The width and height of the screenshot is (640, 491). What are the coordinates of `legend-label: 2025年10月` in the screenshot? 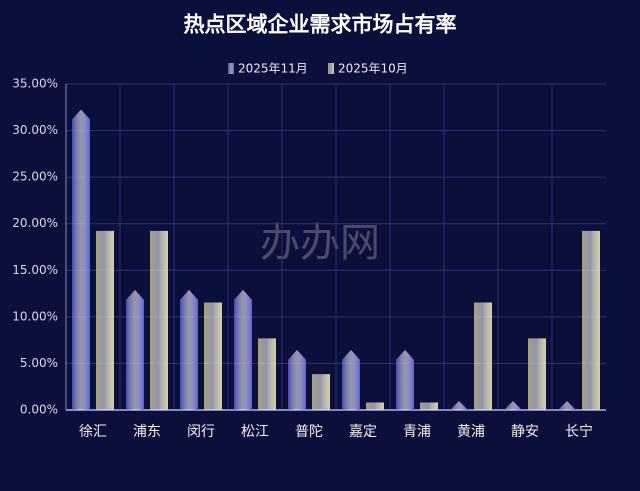 It's located at (373, 69).